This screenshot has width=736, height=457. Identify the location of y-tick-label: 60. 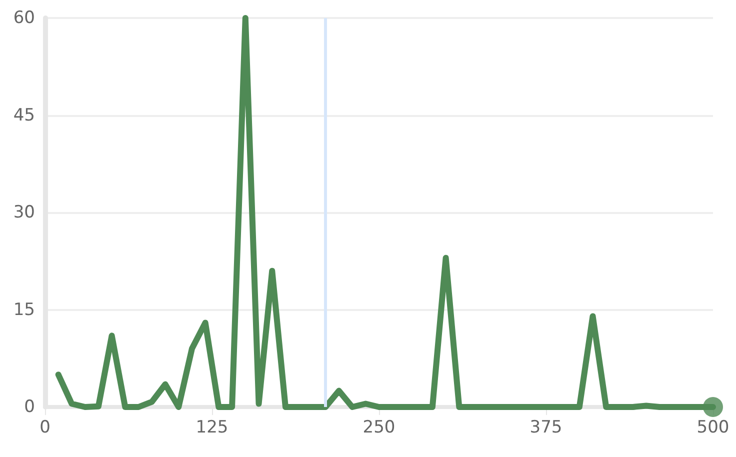
(24, 18).